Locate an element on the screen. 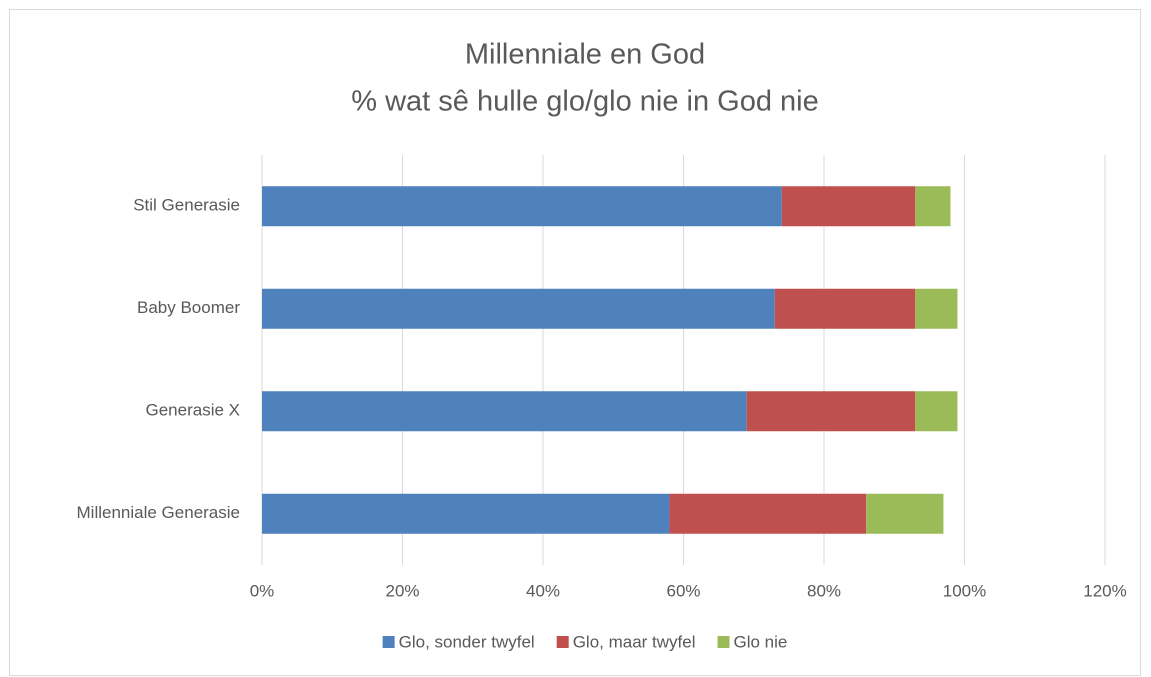 This screenshot has height=677, width=1151. y-tick-label: Baby Boomer is located at coordinates (188, 307).